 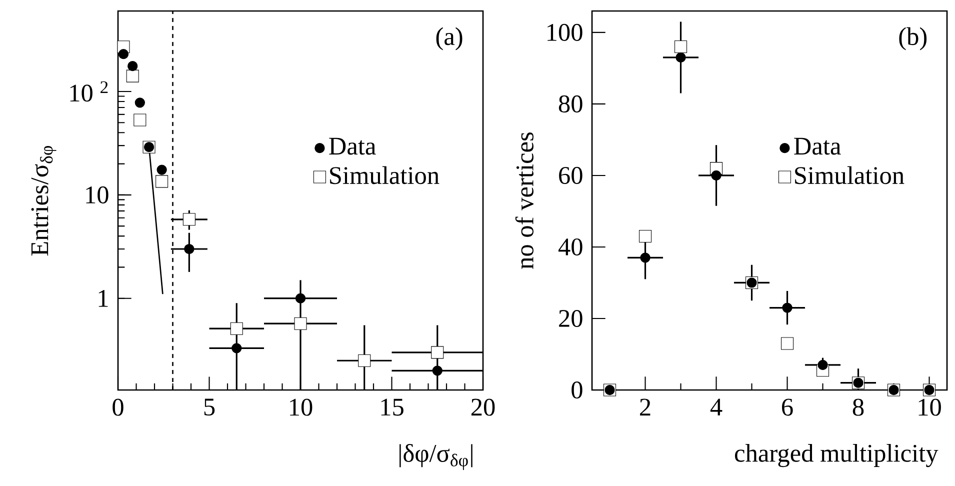 What do you see at coordinates (483, 407) in the screenshot?
I see `x-tick-label: 20` at bounding box center [483, 407].